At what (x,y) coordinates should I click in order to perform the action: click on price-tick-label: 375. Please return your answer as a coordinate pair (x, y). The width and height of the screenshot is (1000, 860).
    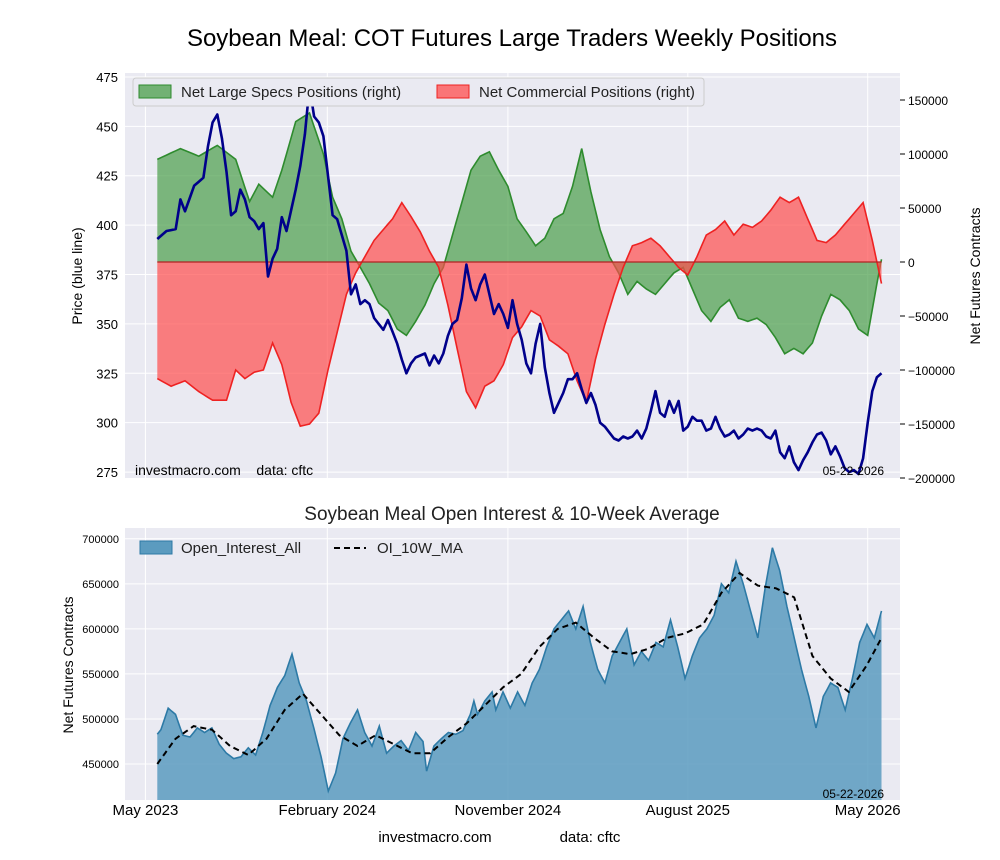
    Looking at the image, I should click on (107, 275).